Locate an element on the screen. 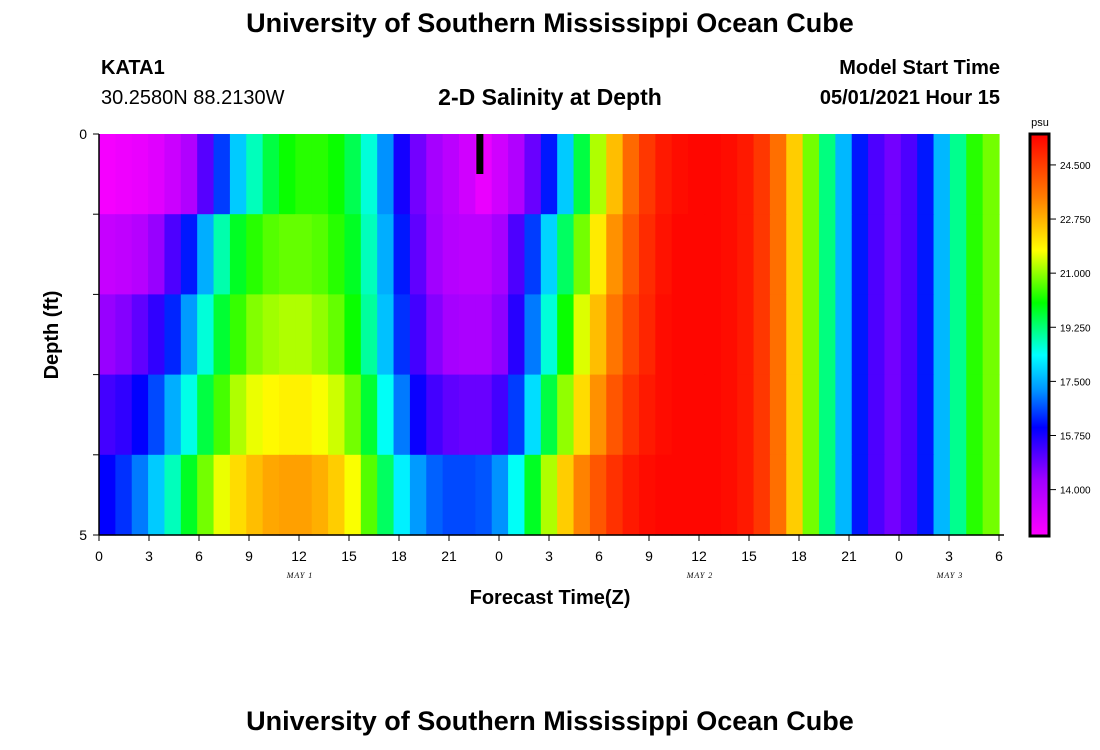  colorbar-label: 15.750 is located at coordinates (1075, 437).